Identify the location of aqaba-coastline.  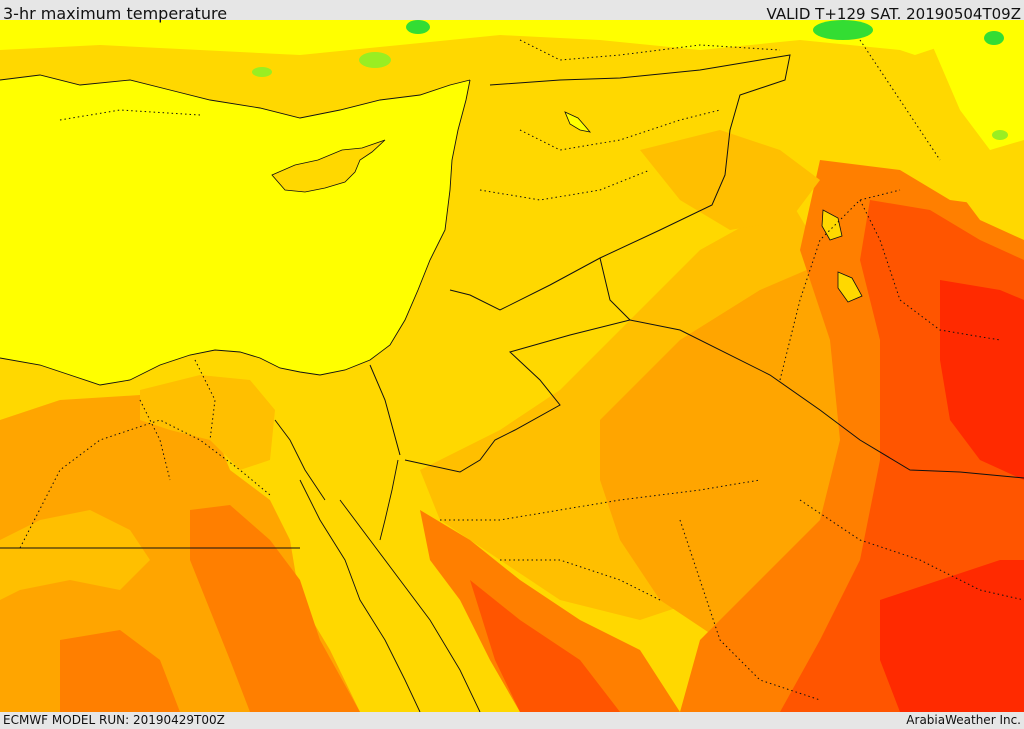
(389, 500).